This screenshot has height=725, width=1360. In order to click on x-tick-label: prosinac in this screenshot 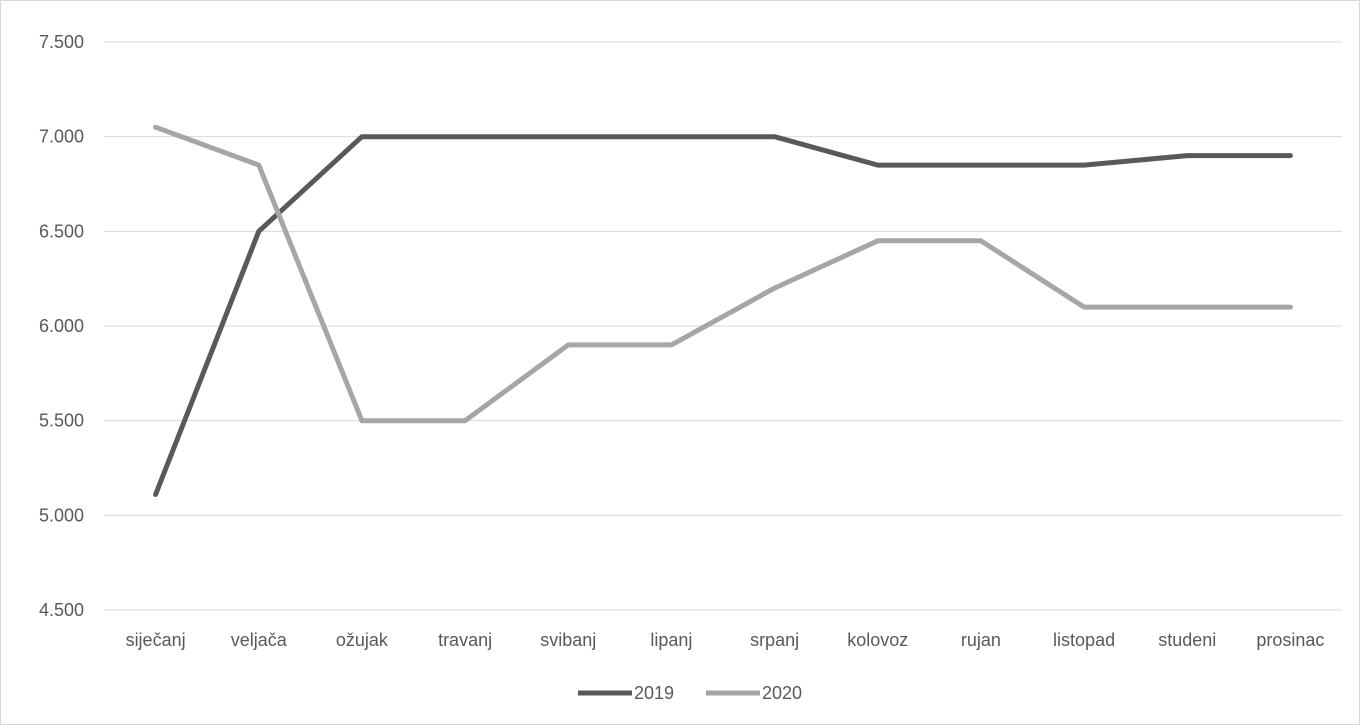, I will do `click(1290, 640)`.